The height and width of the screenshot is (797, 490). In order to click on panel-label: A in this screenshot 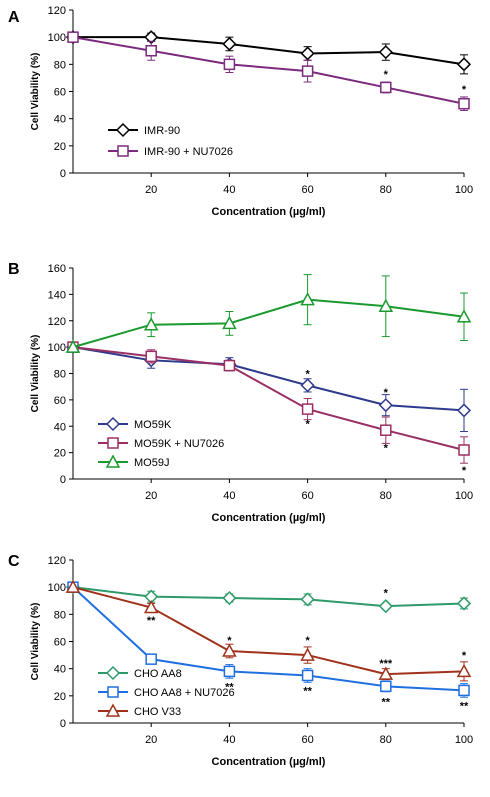, I will do `click(14, 17)`.